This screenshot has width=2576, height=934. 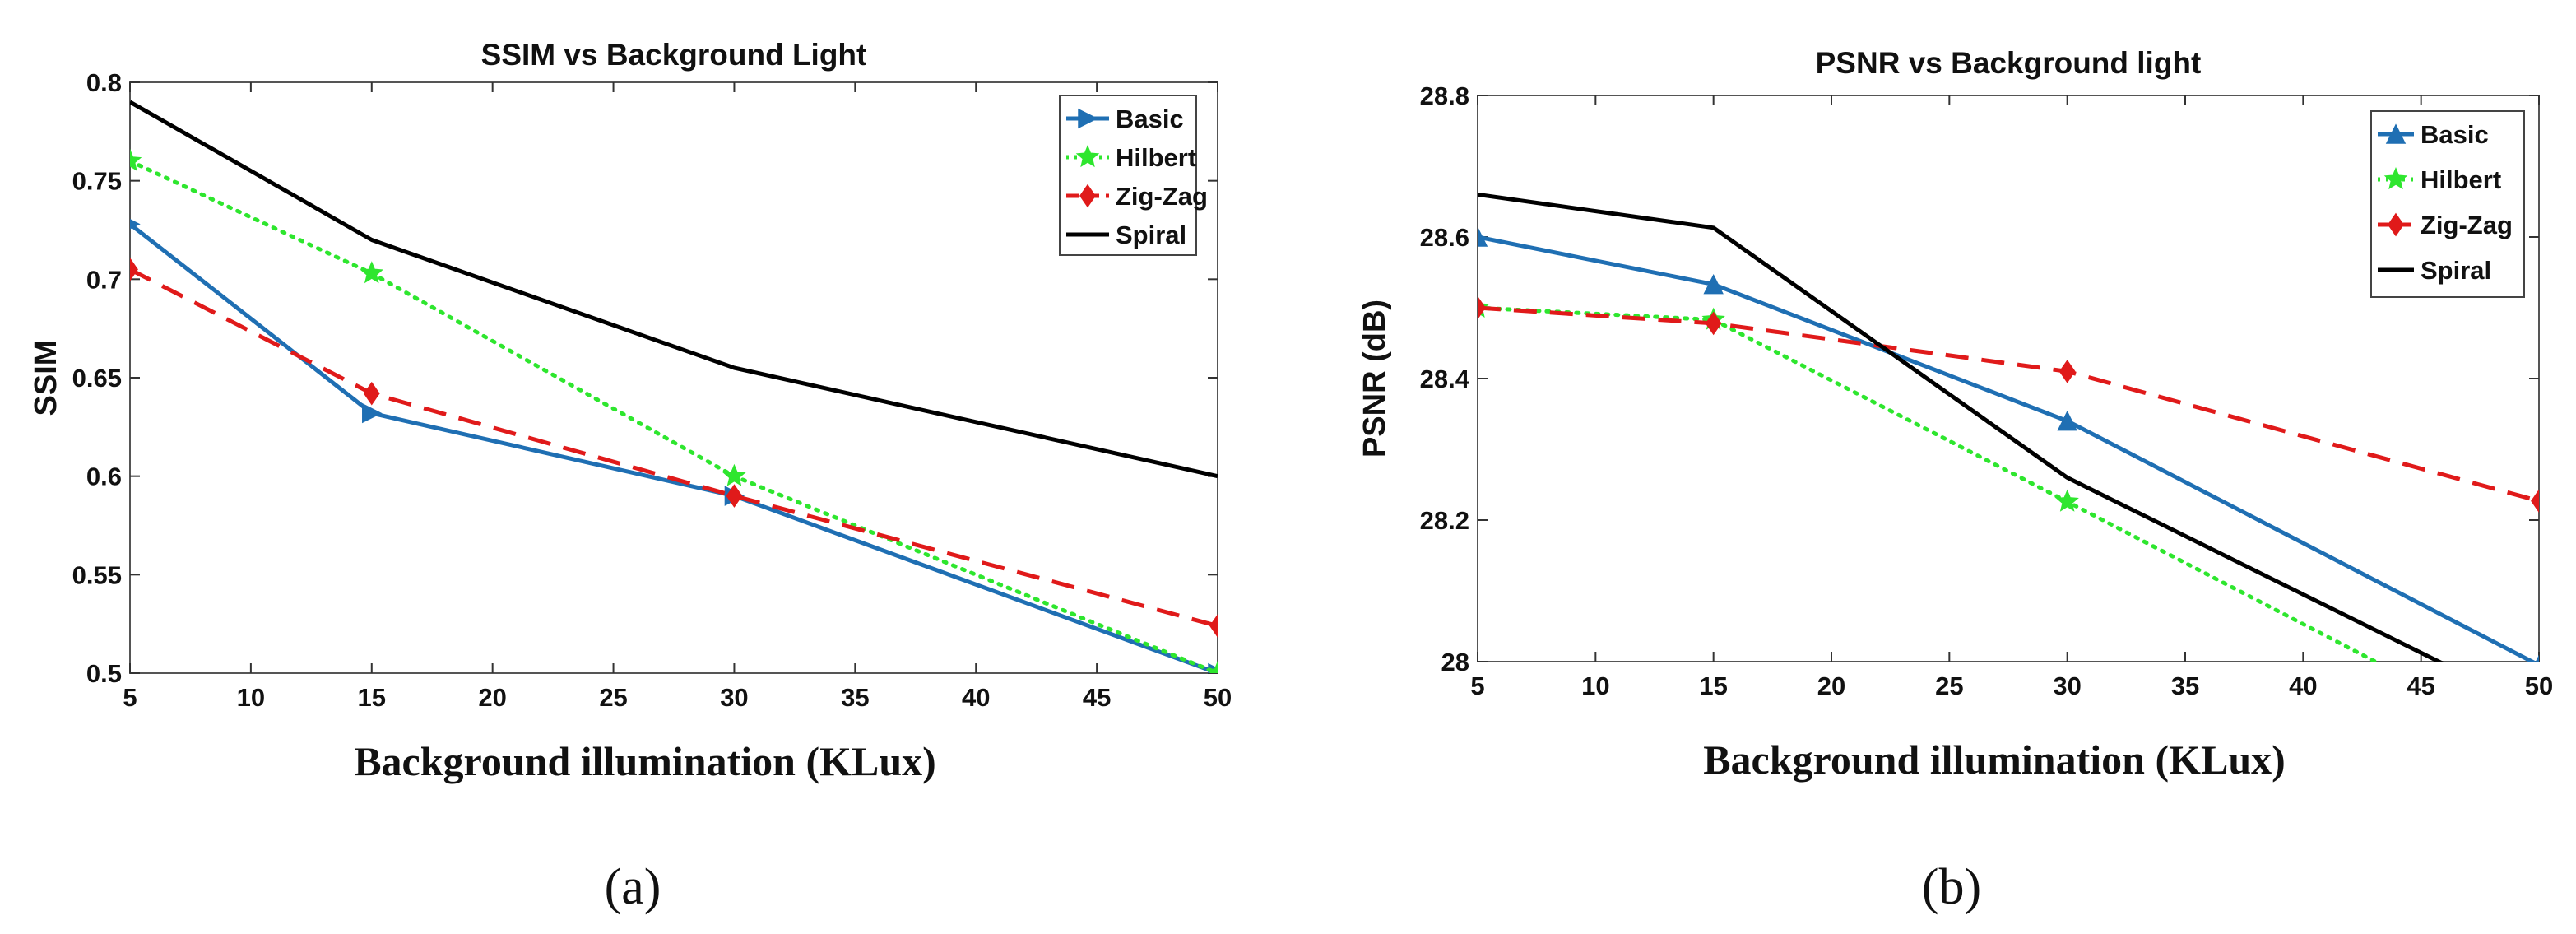 What do you see at coordinates (633, 887) in the screenshot?
I see `panel-label-a: (a)` at bounding box center [633, 887].